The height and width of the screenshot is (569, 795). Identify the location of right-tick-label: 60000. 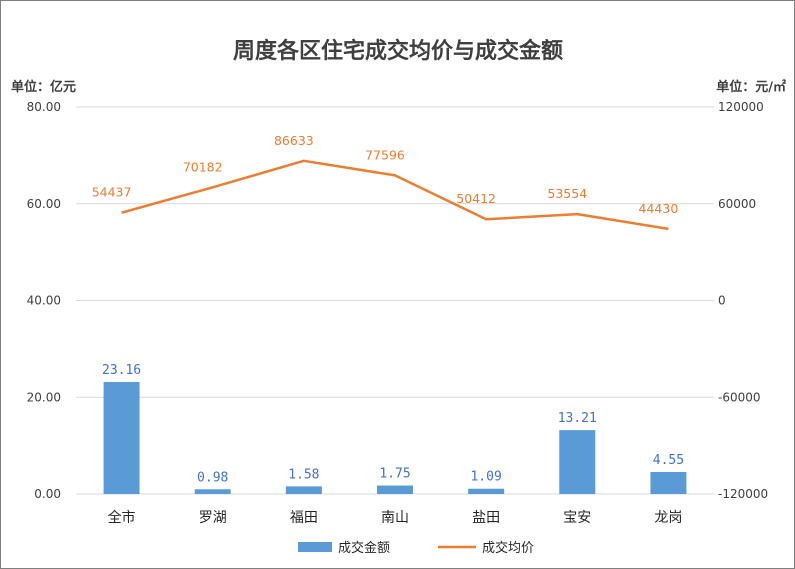
(737, 204).